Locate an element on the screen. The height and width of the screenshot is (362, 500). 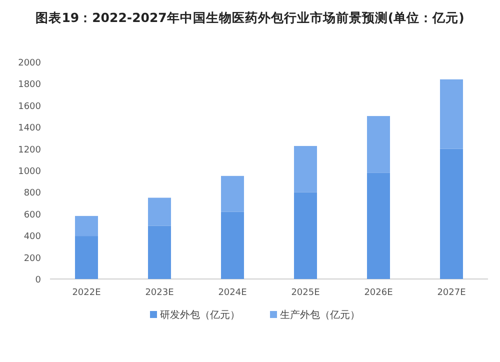
x-tick-label: 2025E is located at coordinates (305, 293).